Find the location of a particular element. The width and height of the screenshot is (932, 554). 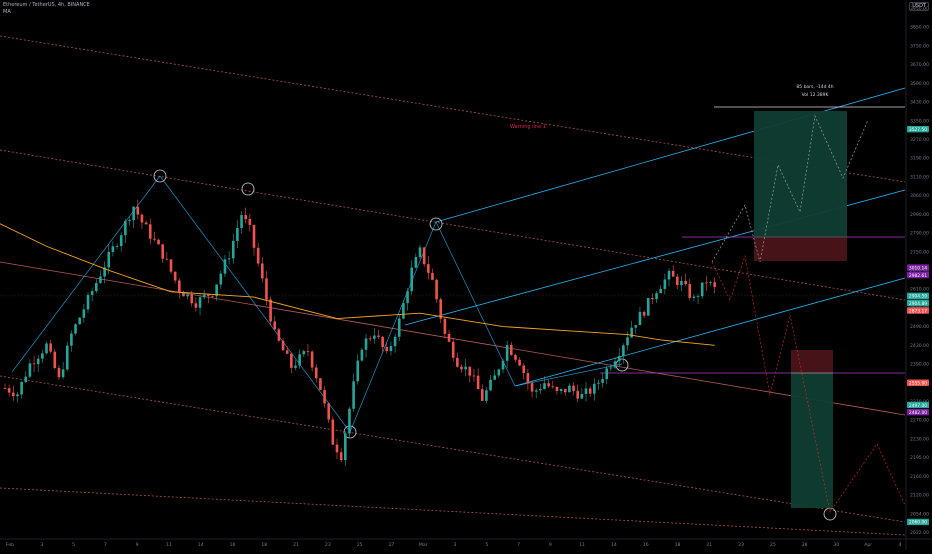

currency-badge: USDT is located at coordinates (919, 6).